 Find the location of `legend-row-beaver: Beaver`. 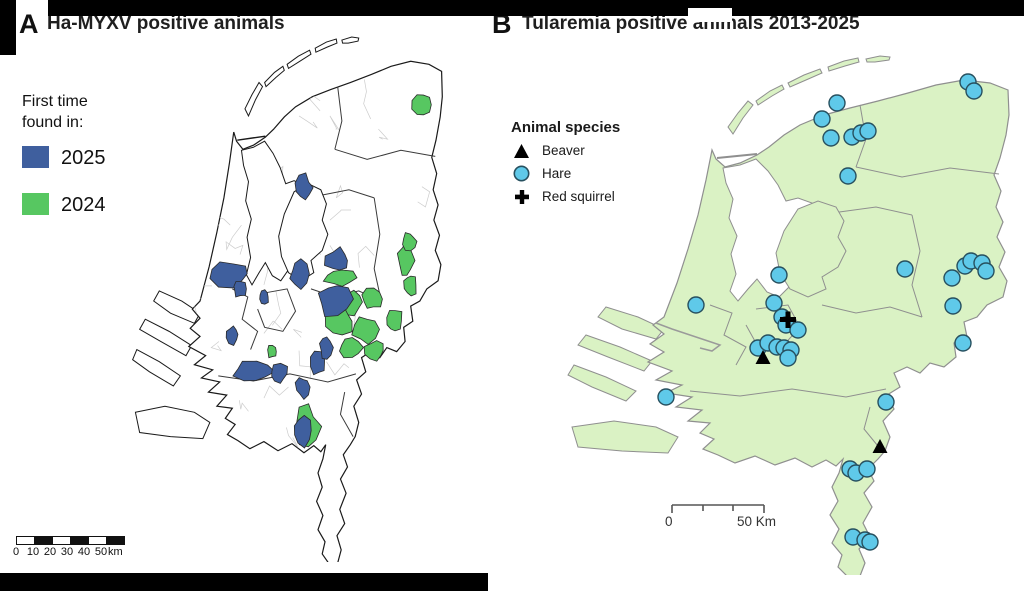

legend-row-beaver: Beaver is located at coordinates (564, 150).